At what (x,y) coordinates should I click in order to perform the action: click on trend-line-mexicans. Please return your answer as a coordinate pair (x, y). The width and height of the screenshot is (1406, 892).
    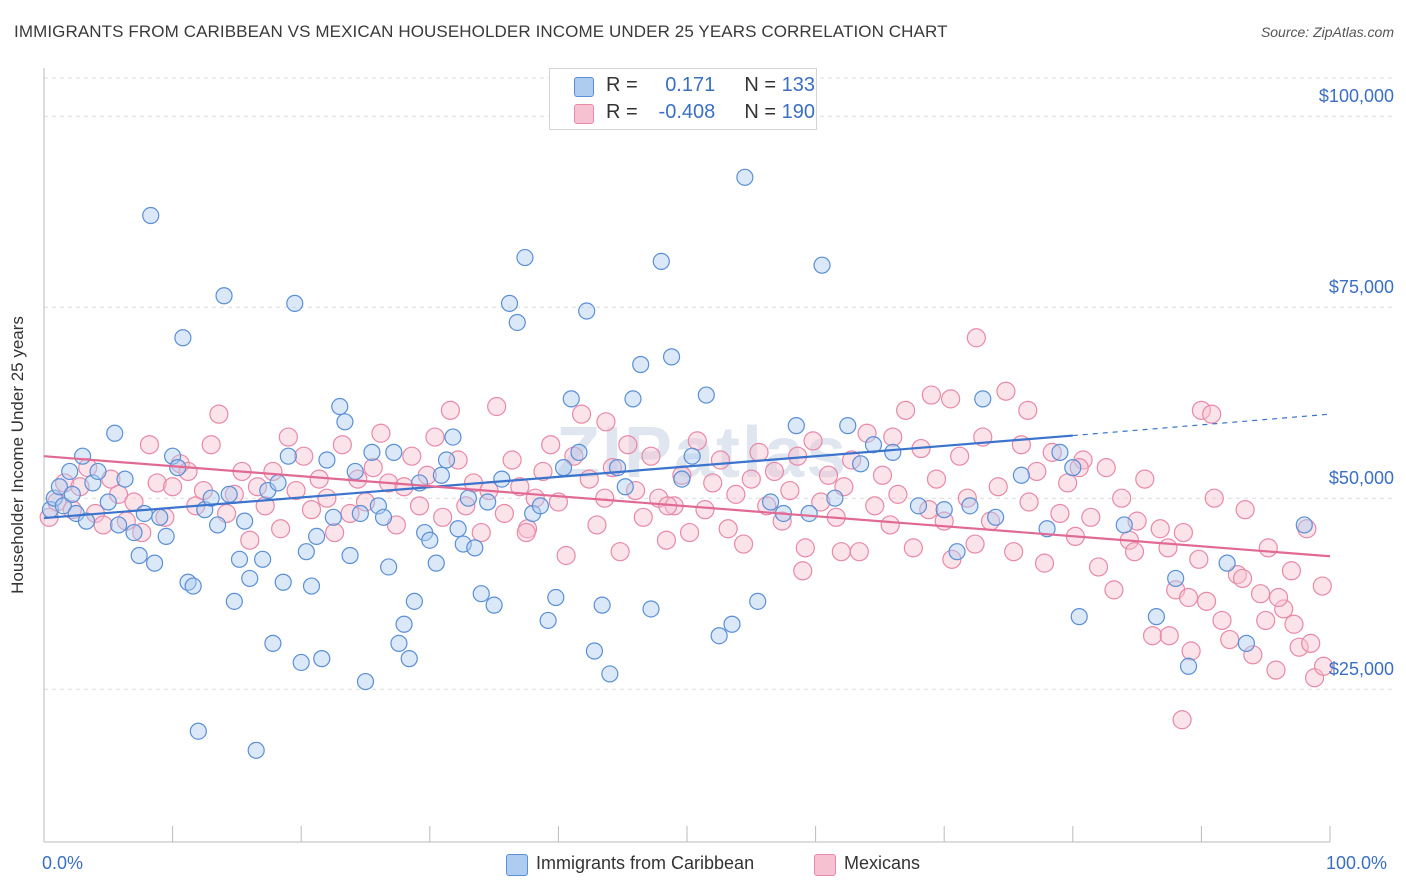
    Looking at the image, I should click on (687, 506).